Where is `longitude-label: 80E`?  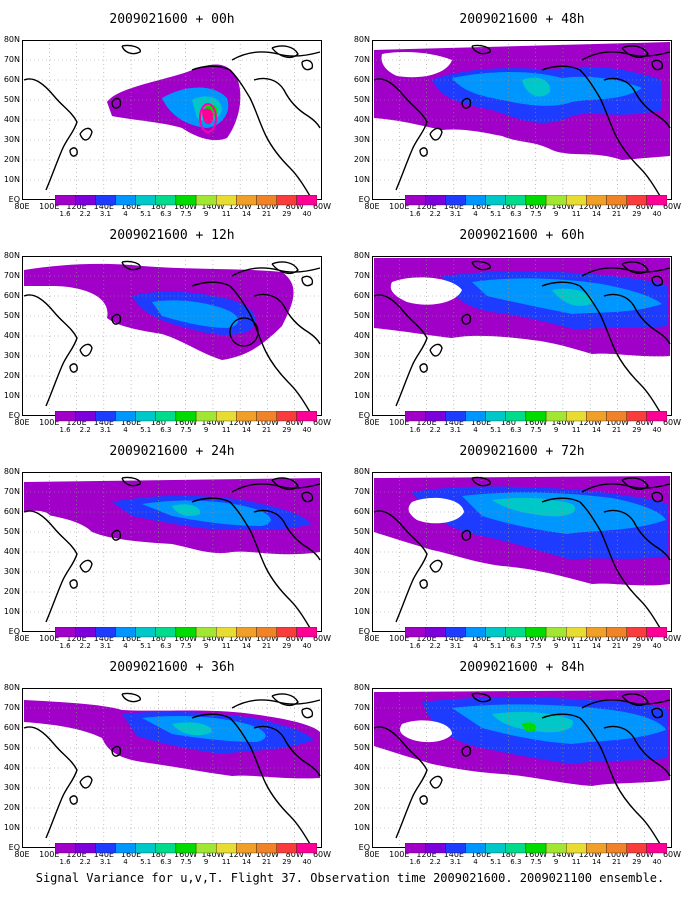 longitude-label: 80E is located at coordinates (22, 206).